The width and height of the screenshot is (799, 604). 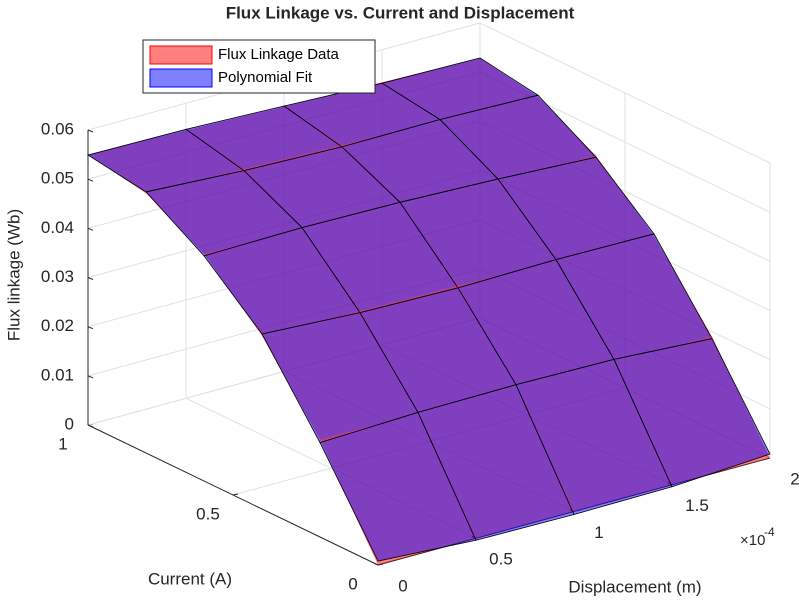 What do you see at coordinates (398, 486) in the screenshot?
I see `surface-cell` at bounding box center [398, 486].